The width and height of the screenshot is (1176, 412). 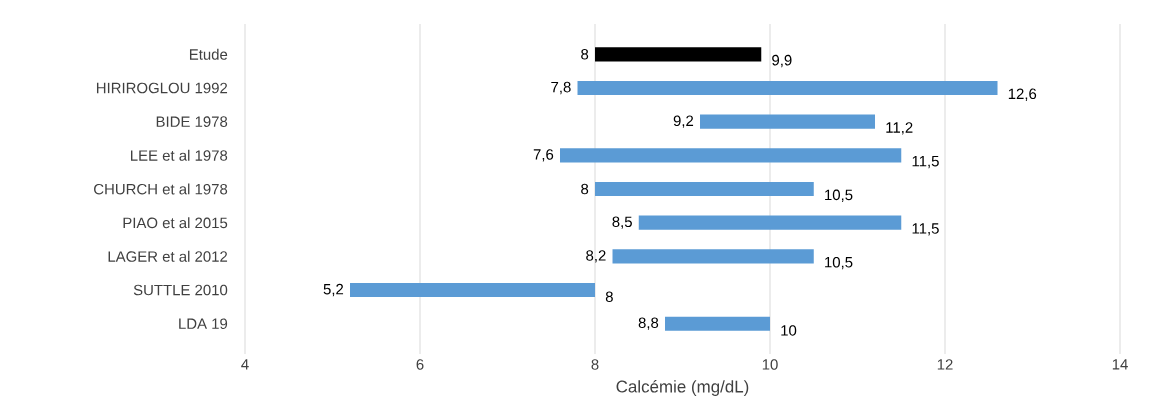 What do you see at coordinates (203, 323) in the screenshot?
I see `y-tick-label: LDA 19` at bounding box center [203, 323].